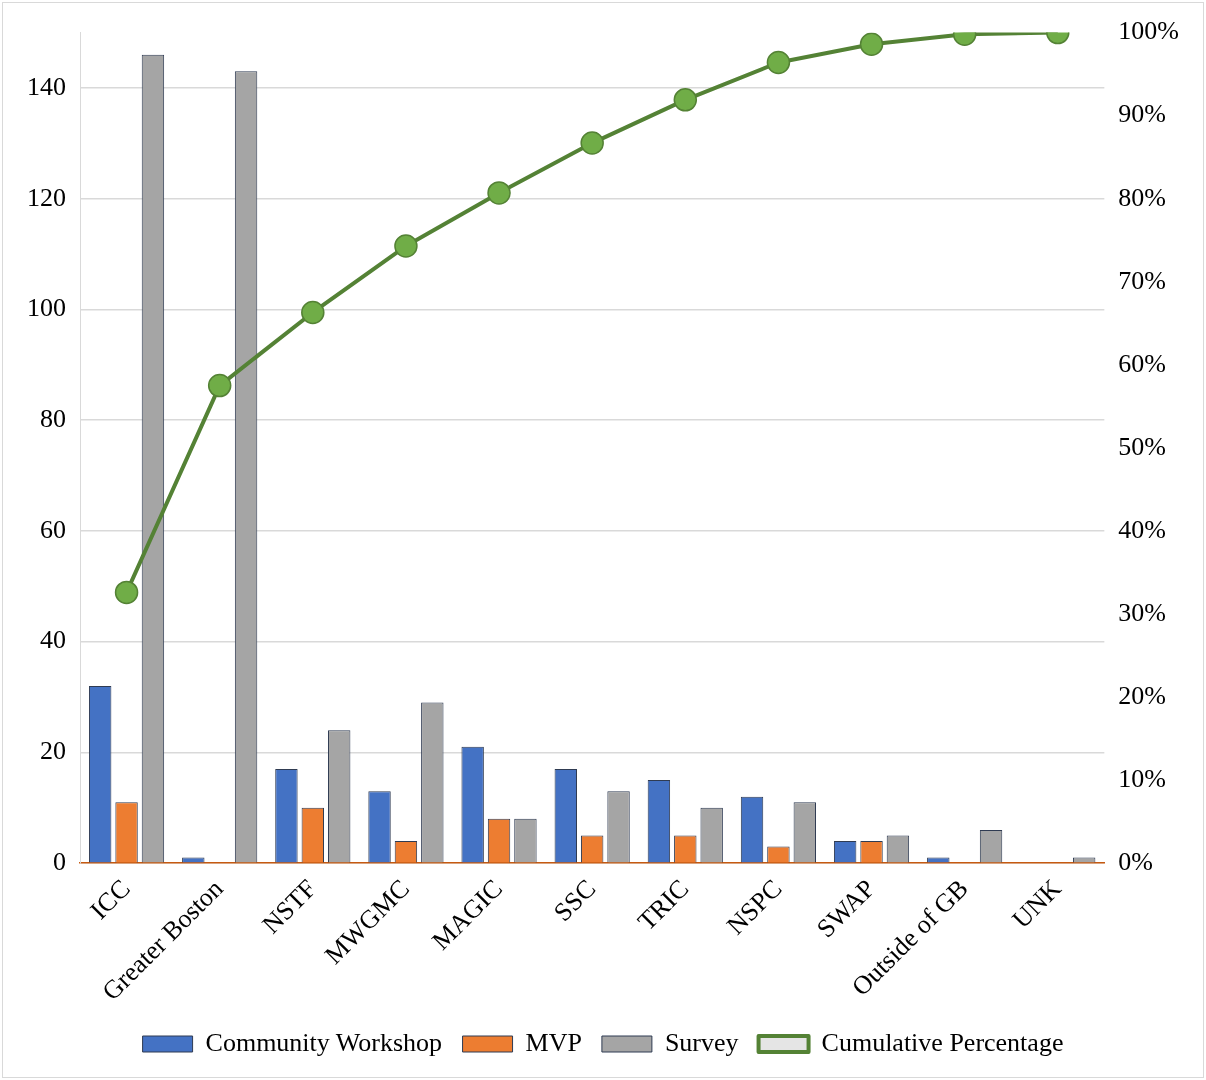  Describe the element at coordinates (1142, 197) in the screenshot. I see `y2-tick-label: 80%` at that location.